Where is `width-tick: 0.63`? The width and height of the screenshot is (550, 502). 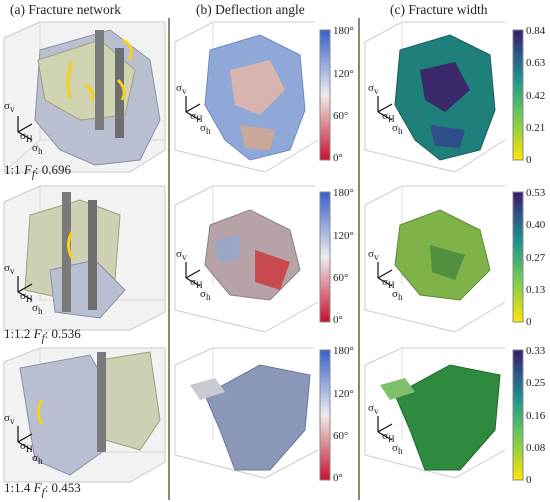
width-tick: 0.63 is located at coordinates (536, 63).